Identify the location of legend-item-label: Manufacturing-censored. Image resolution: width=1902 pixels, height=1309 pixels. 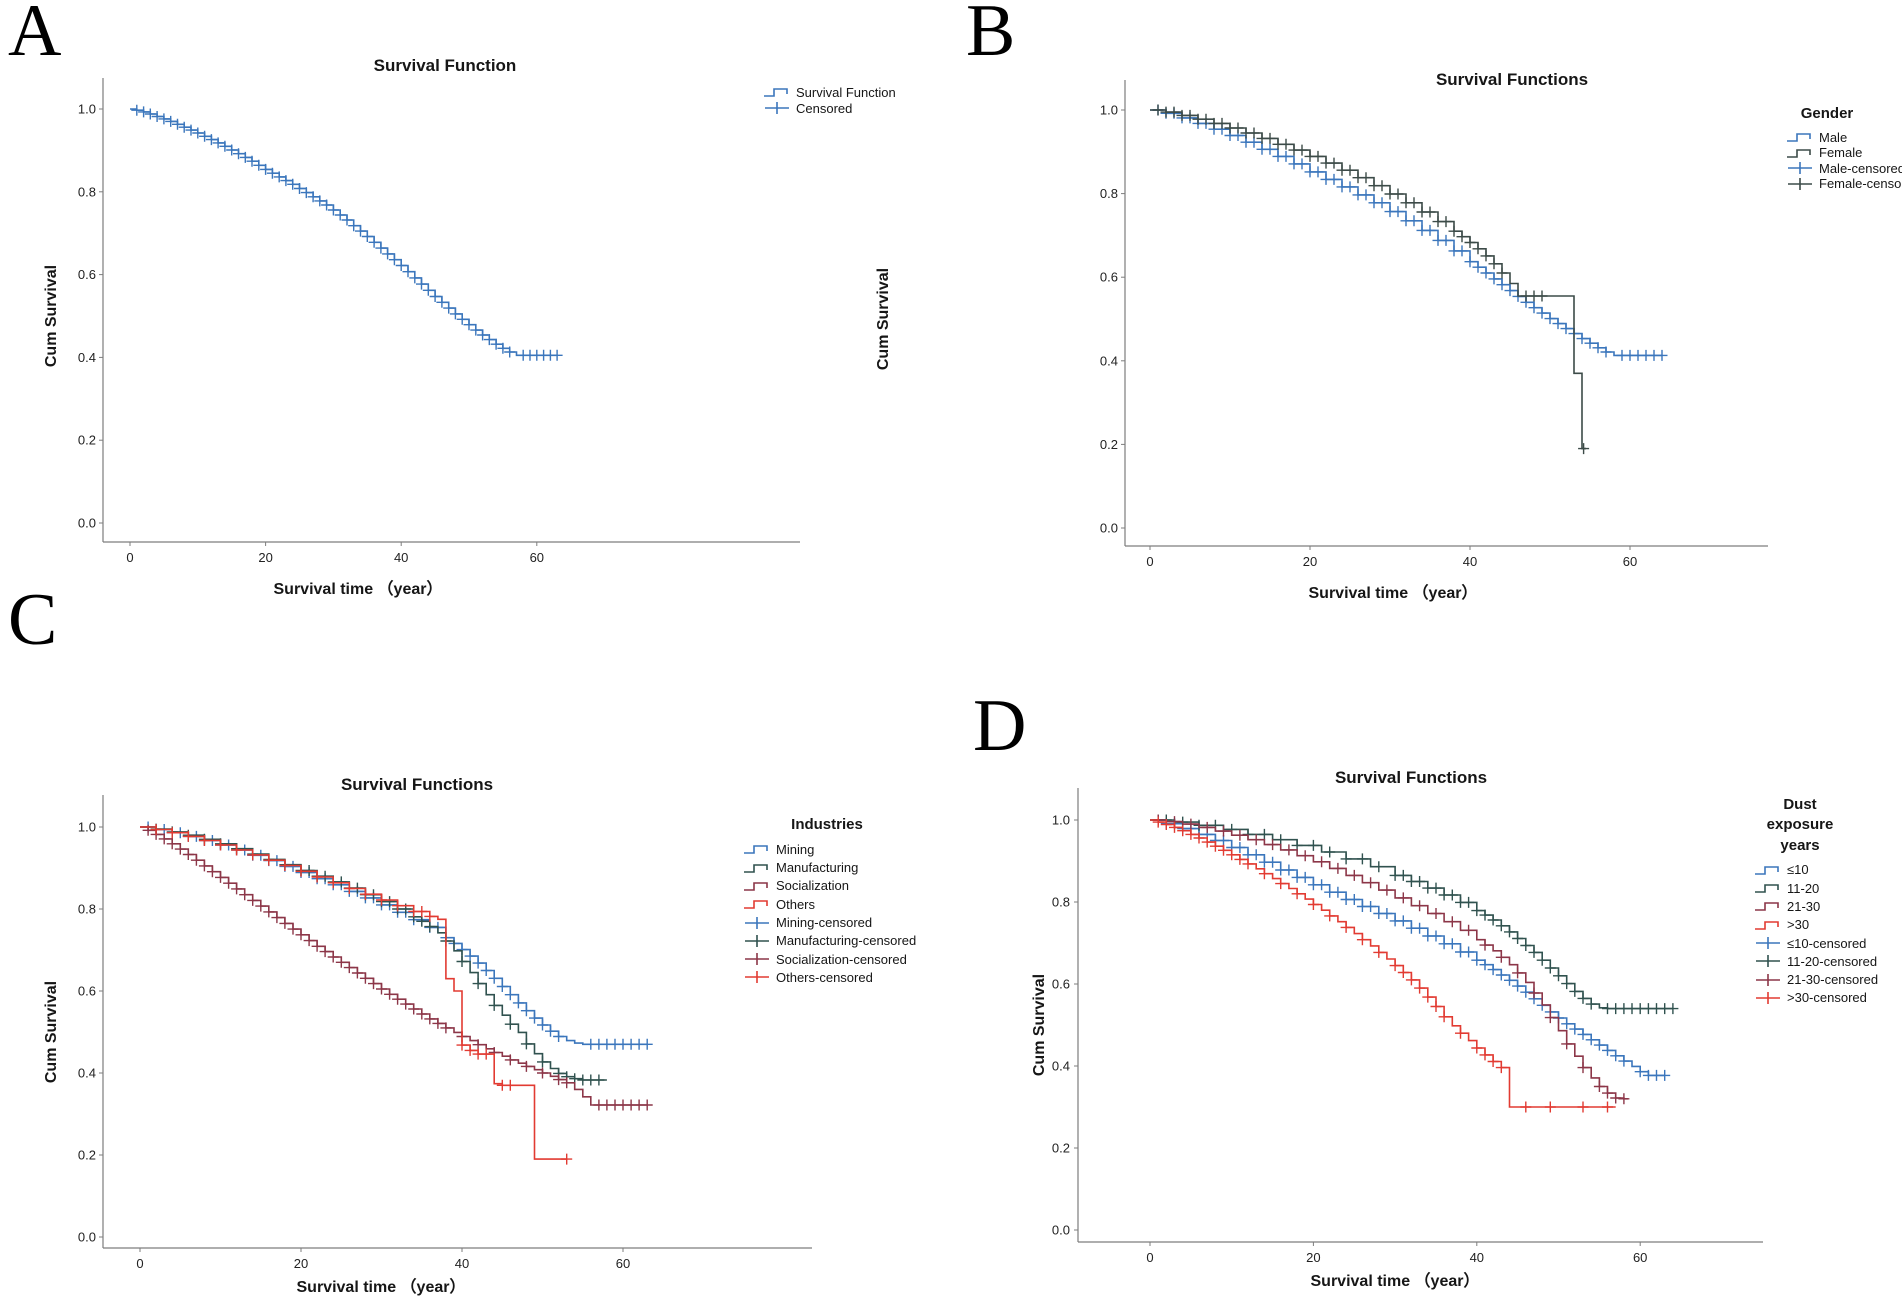
(846, 941).